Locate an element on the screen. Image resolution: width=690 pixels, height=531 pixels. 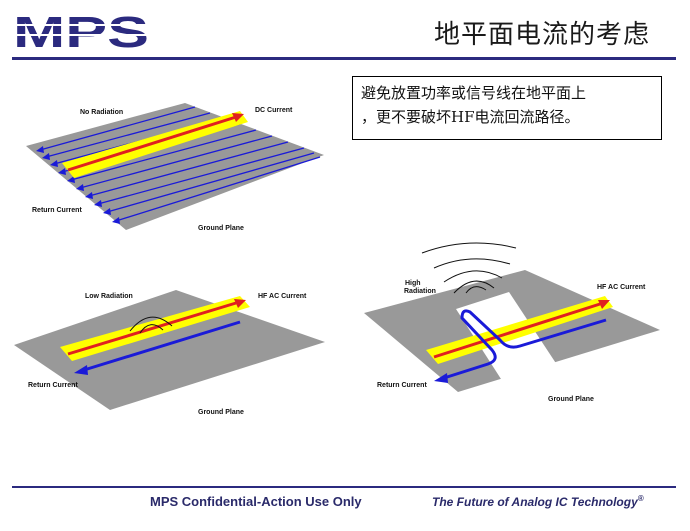
bottom-divider is located at coordinates (344, 487).